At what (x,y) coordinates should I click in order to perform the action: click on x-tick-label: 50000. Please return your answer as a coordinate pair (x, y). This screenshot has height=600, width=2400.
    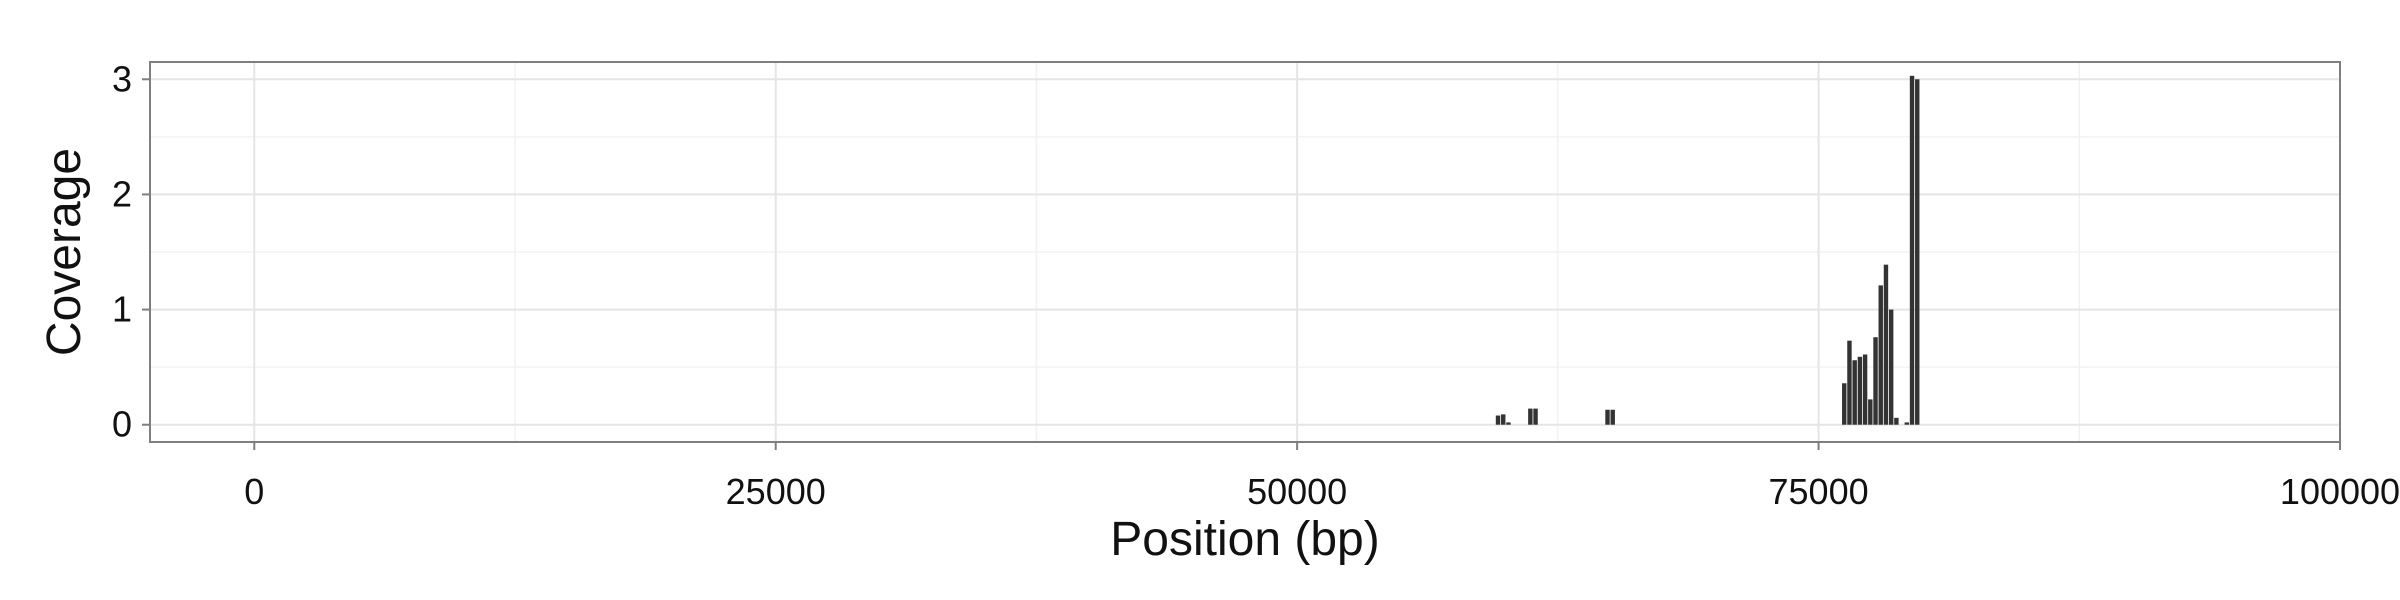
    Looking at the image, I should click on (1297, 491).